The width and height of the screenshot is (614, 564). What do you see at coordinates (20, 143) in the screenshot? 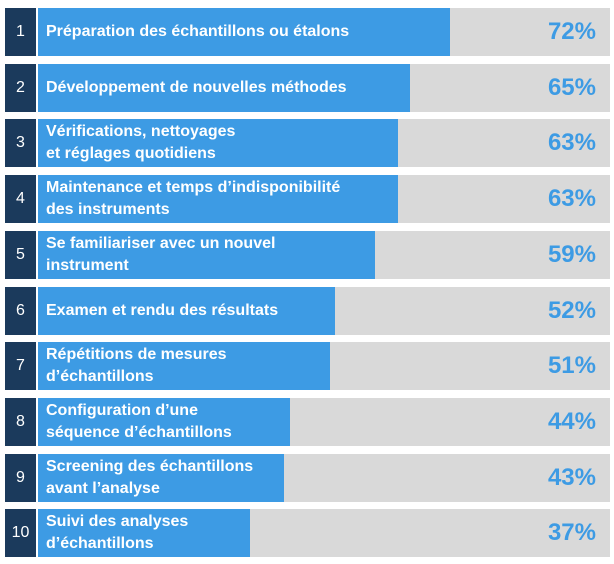
I see `rank-number: 3` at bounding box center [20, 143].